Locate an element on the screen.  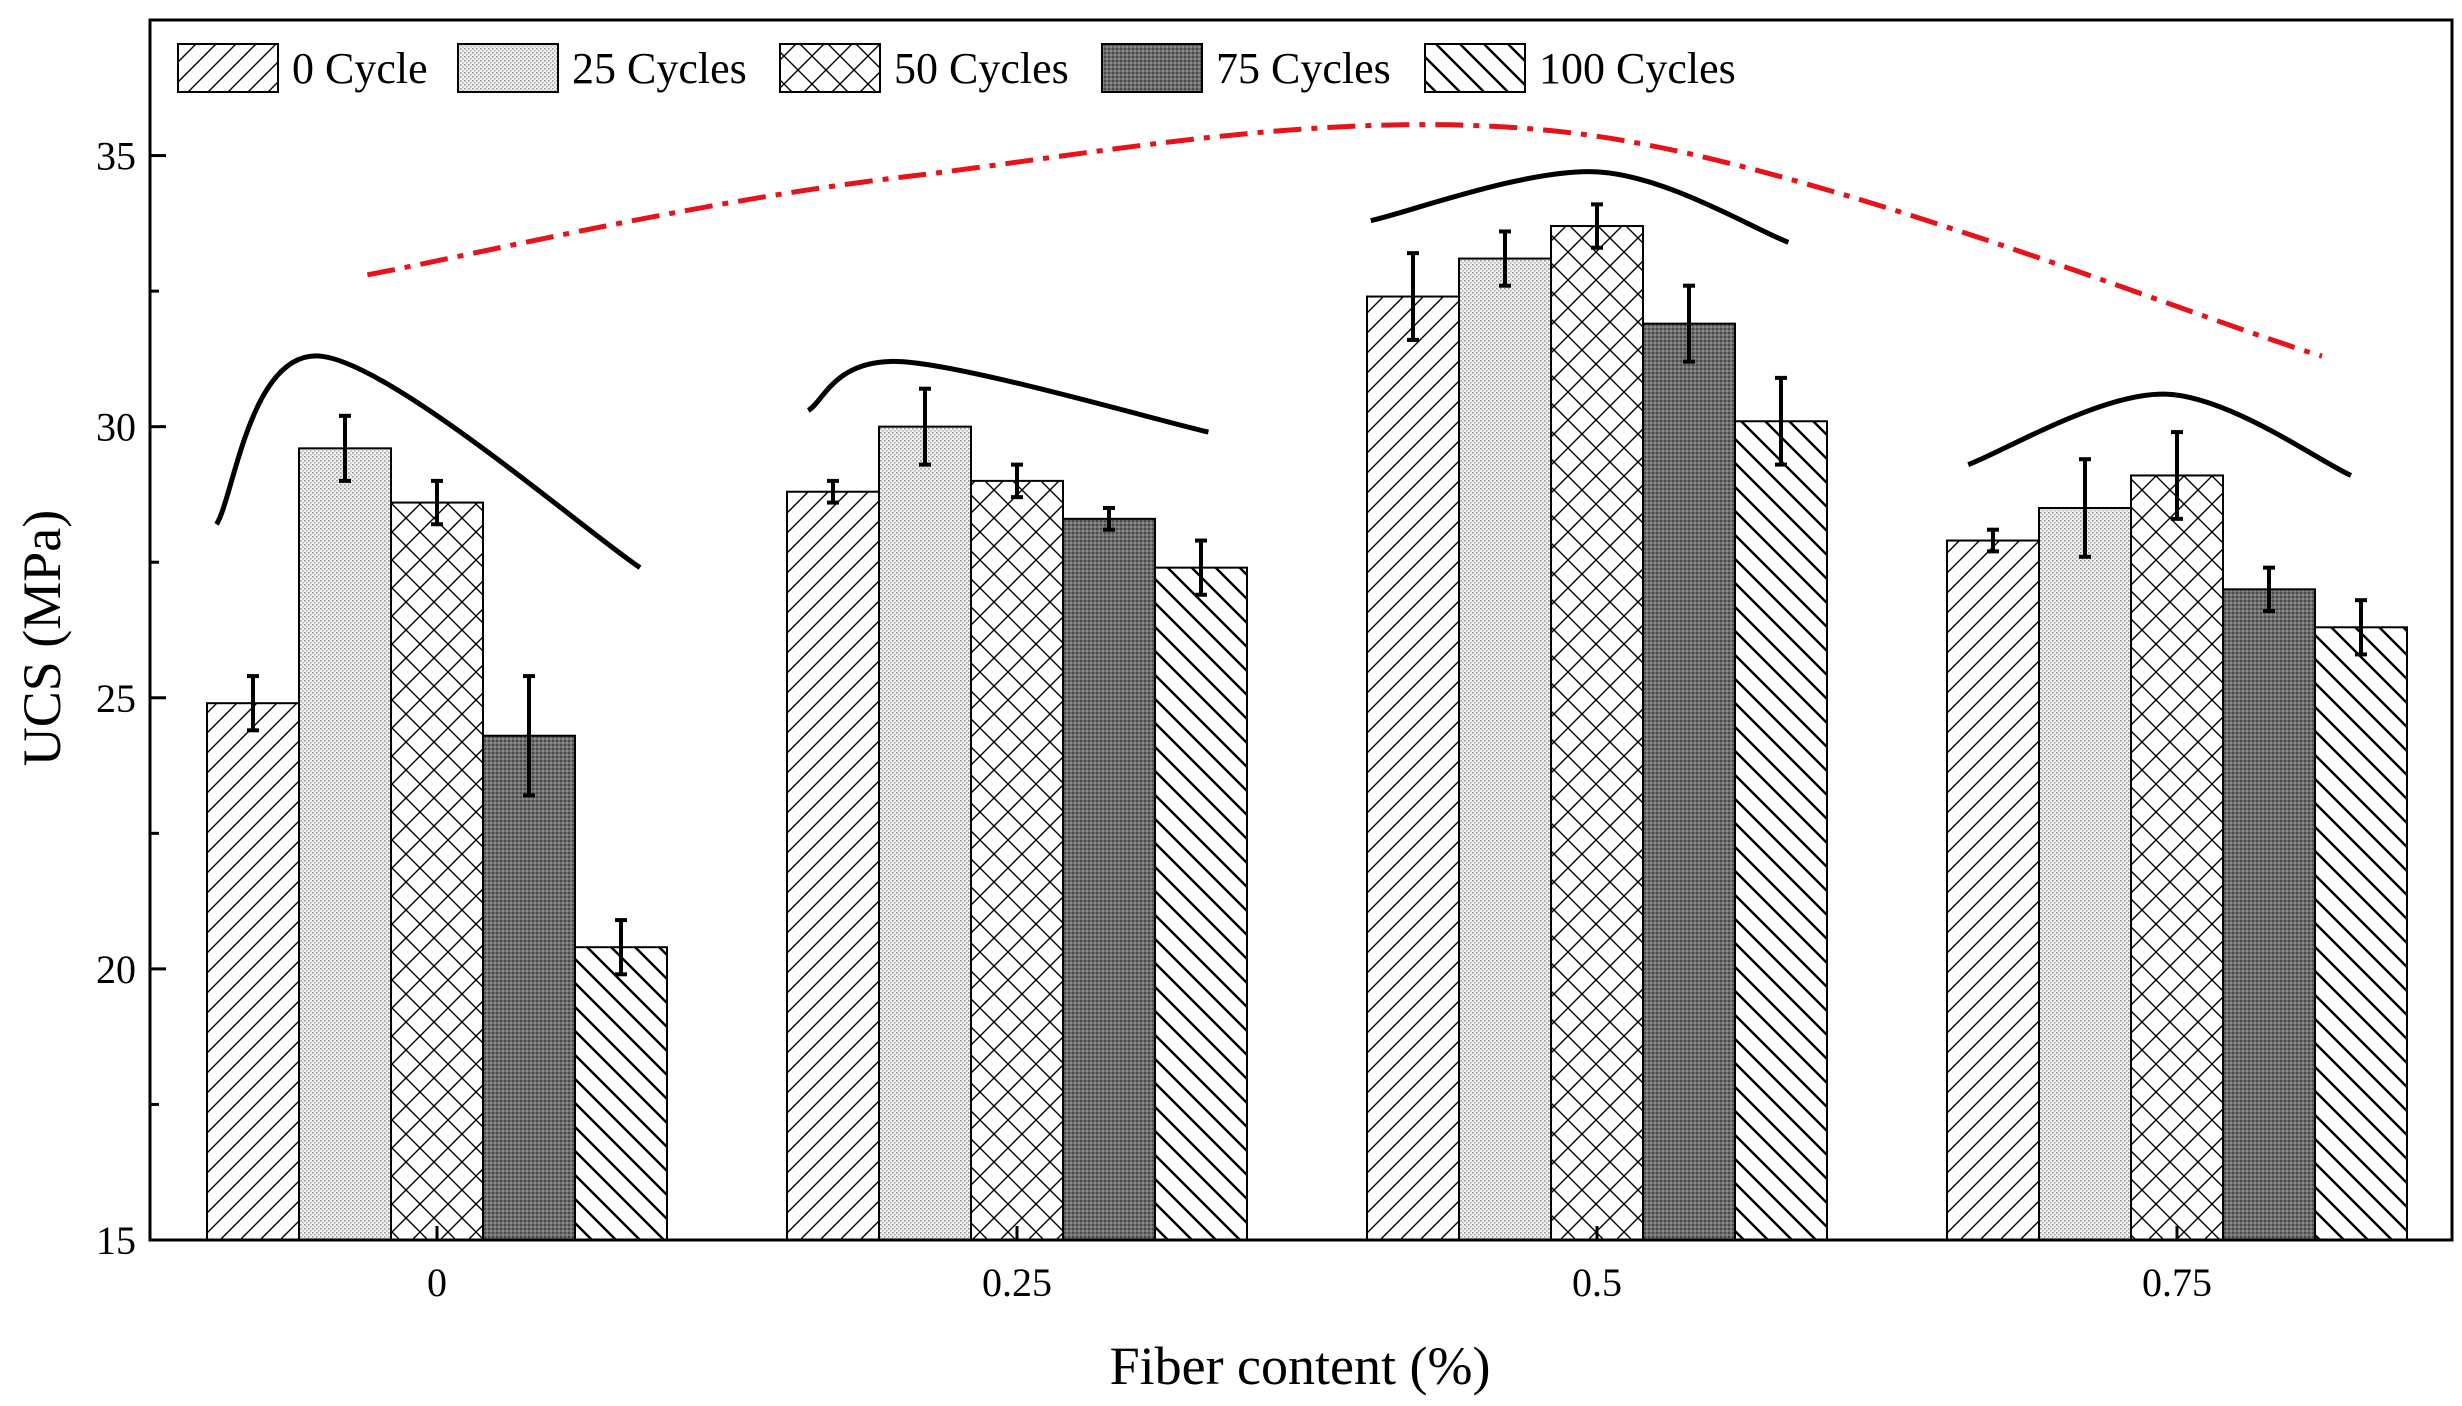
legend-entry: 50 Cycles is located at coordinates (924, 68).